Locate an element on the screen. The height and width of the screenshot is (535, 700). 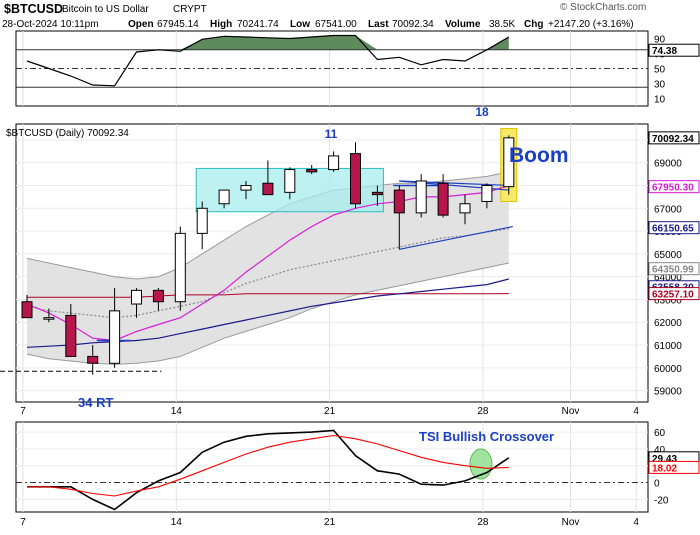
tsi-xtick-1: 14 is located at coordinates (177, 522).